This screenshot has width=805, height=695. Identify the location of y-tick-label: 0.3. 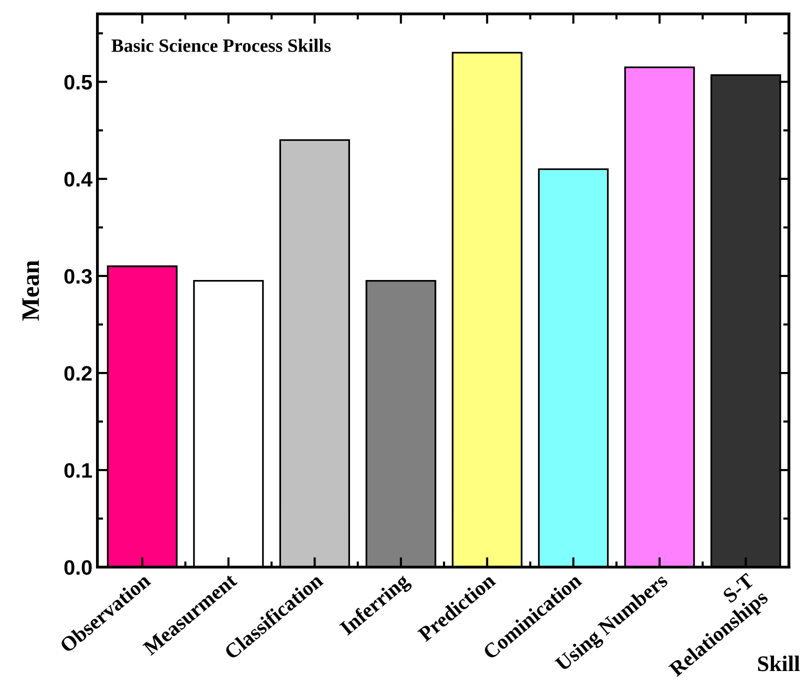
(78, 276).